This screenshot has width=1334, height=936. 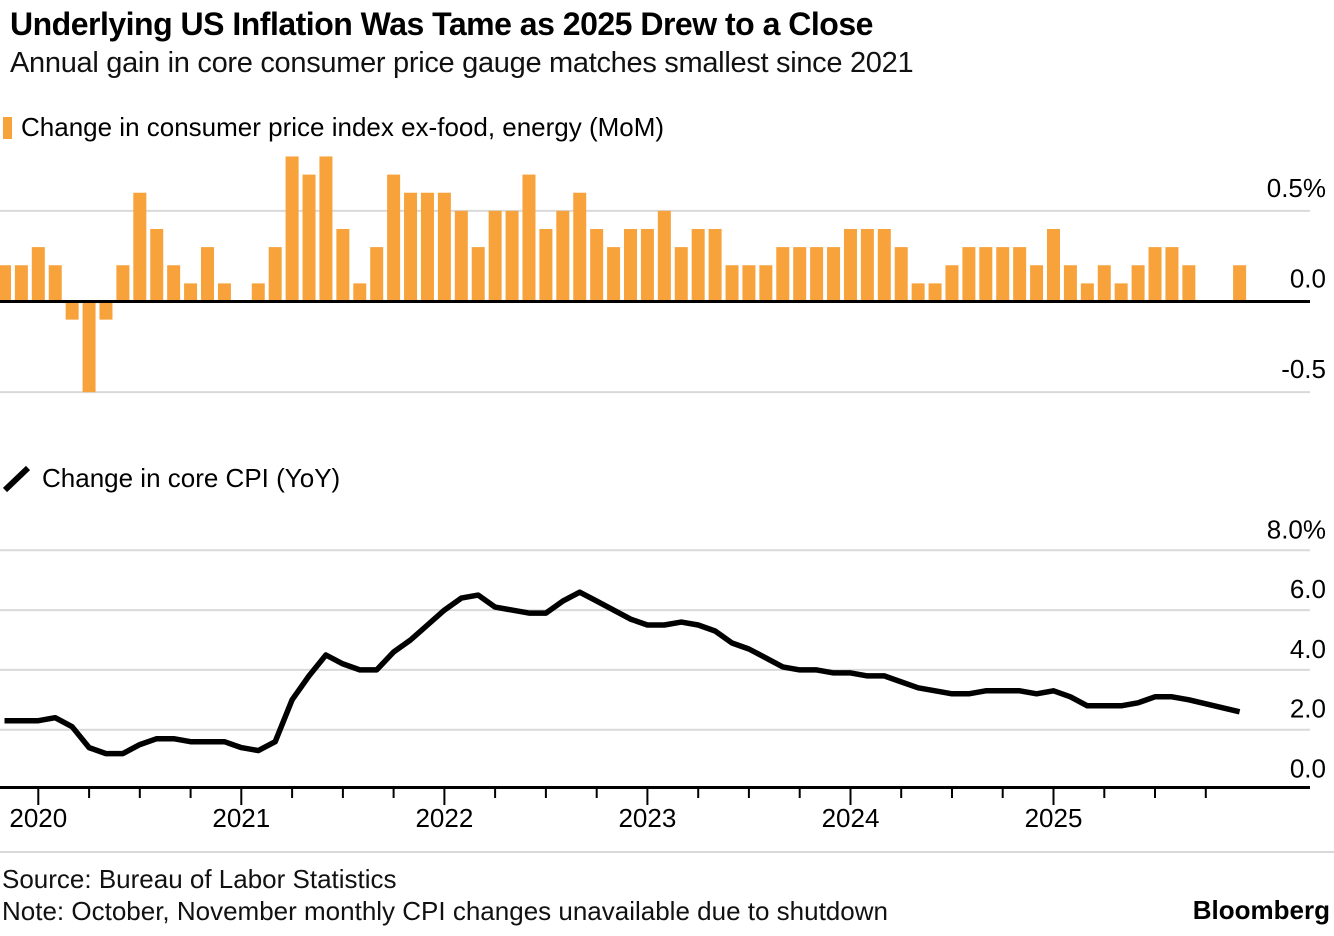 I want to click on line-ytick-label-4.0: 4.0, so click(x=1308, y=649).